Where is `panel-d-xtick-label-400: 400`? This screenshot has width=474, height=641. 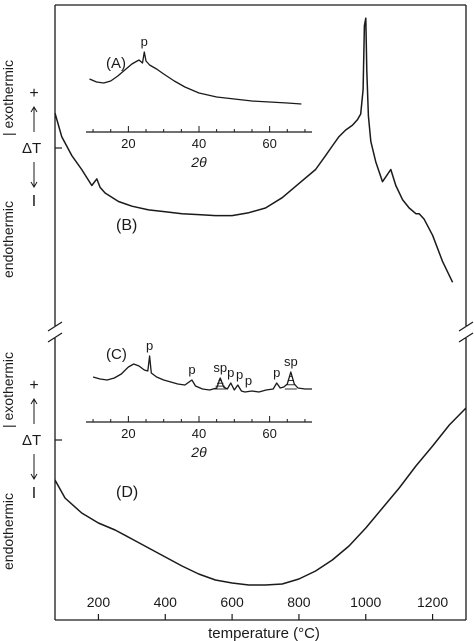 panel-d-xtick-label-400: 400 is located at coordinates (166, 602).